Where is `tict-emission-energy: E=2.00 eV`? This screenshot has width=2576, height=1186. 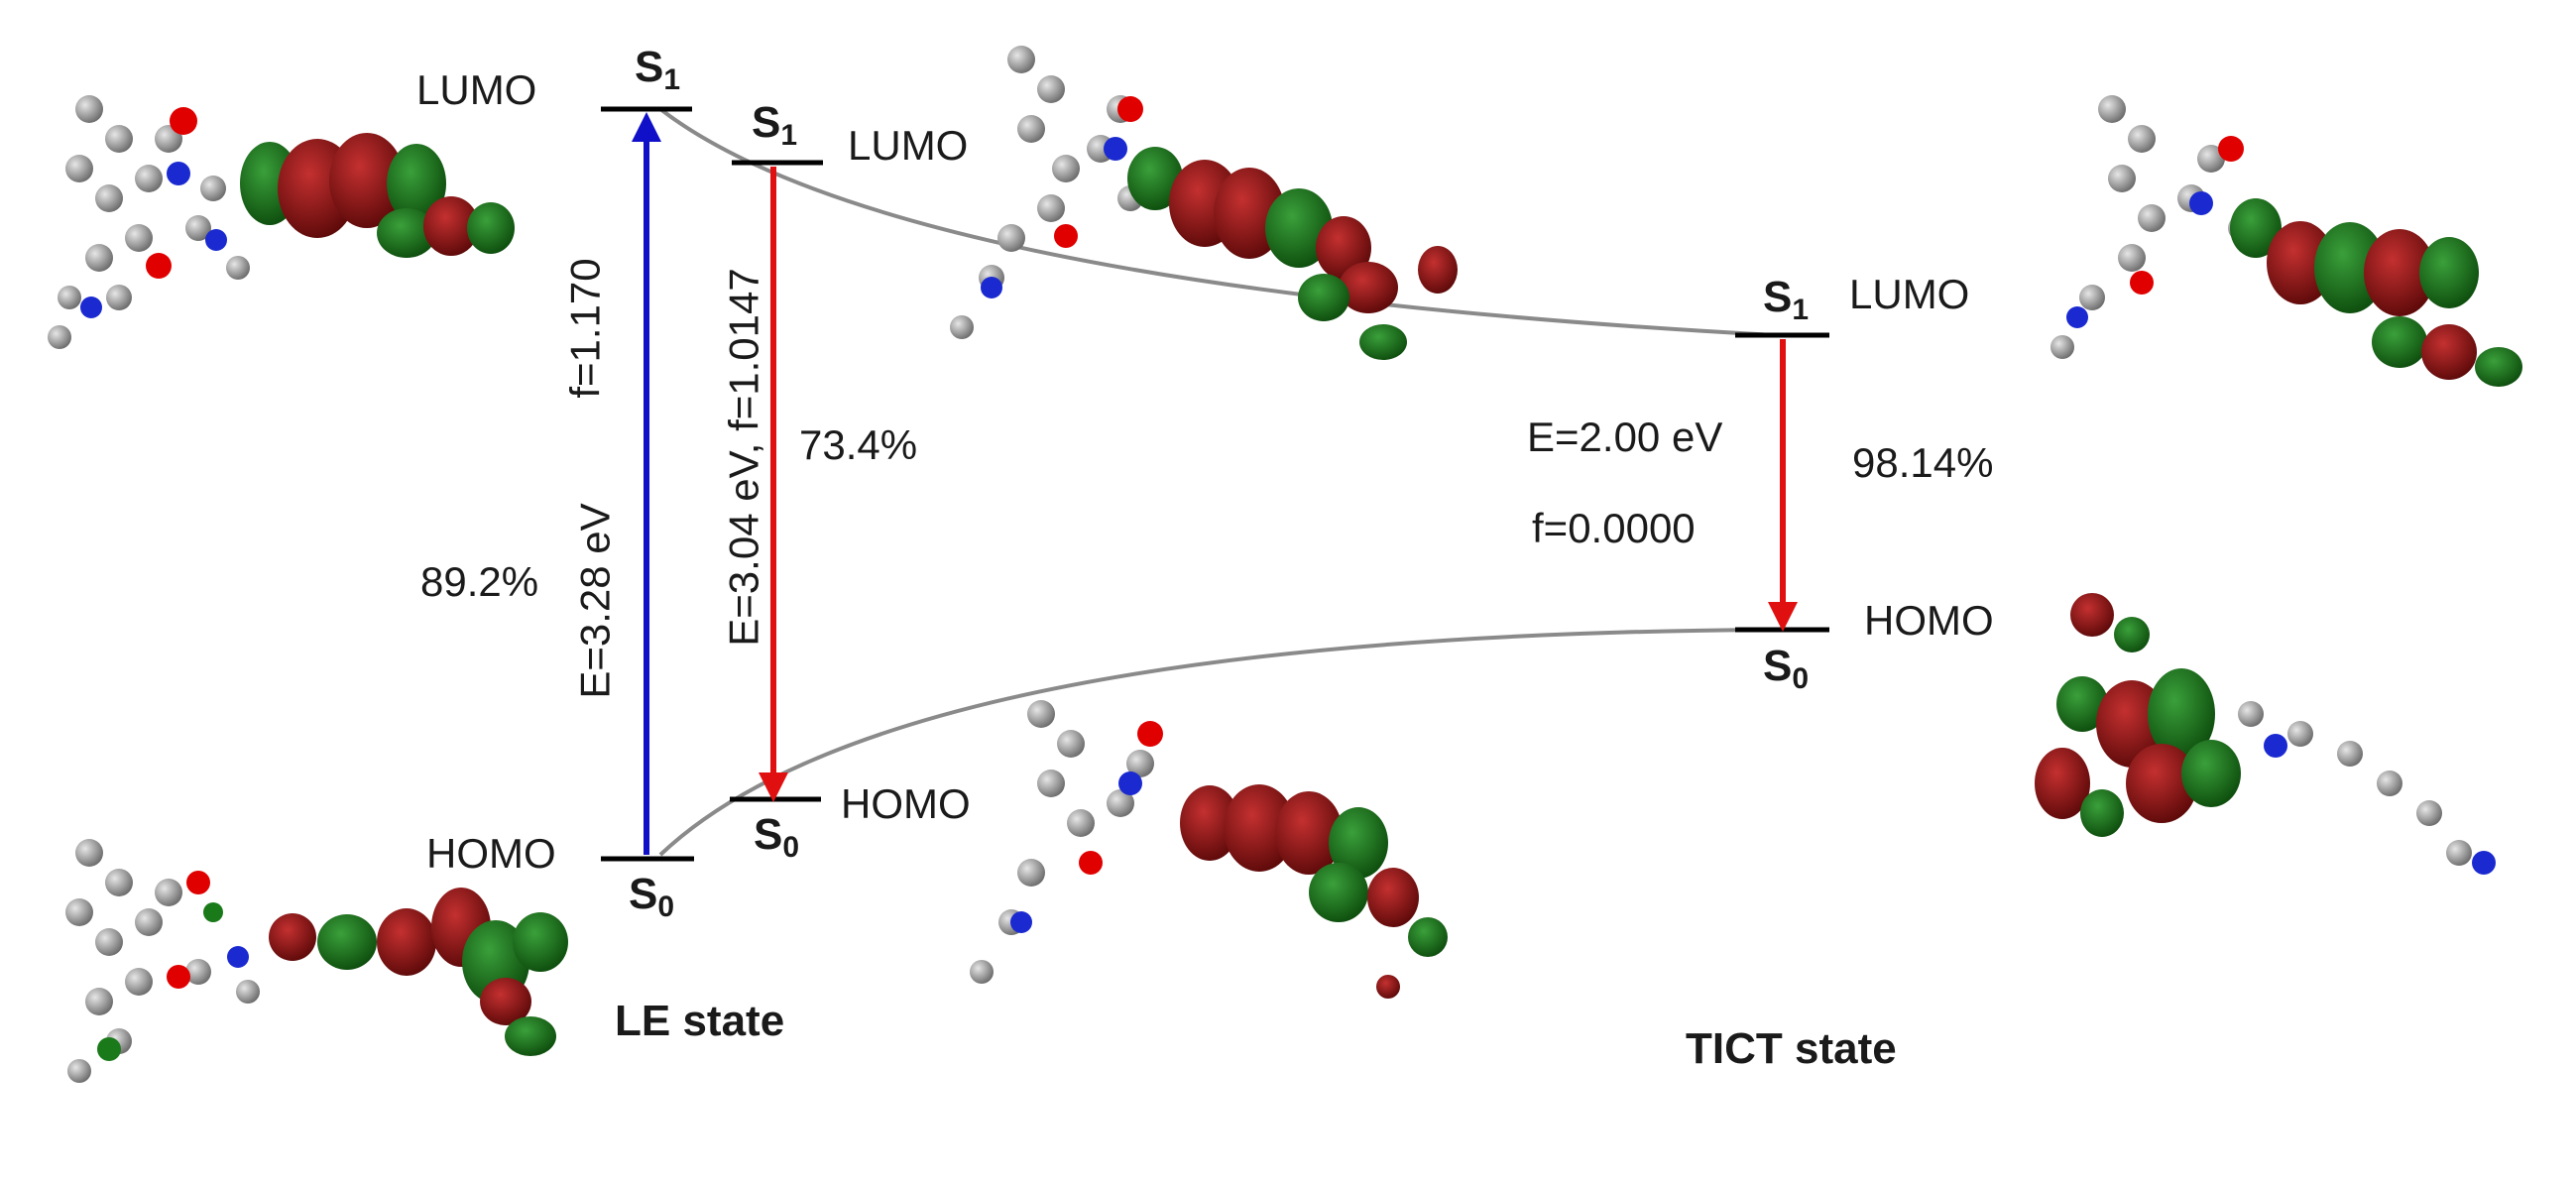 tict-emission-energy: E=2.00 eV is located at coordinates (1625, 437).